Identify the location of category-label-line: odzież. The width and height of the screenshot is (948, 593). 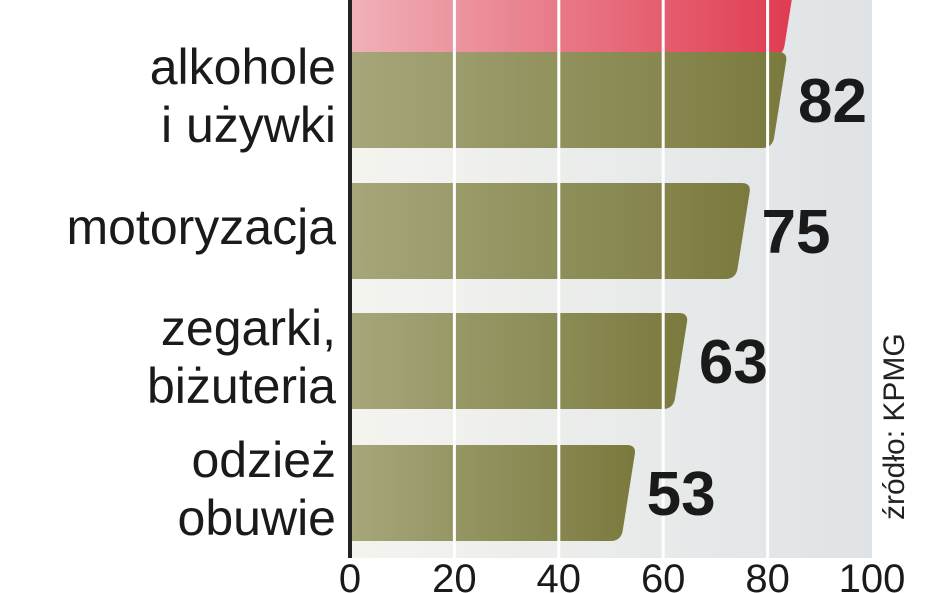
(263, 460).